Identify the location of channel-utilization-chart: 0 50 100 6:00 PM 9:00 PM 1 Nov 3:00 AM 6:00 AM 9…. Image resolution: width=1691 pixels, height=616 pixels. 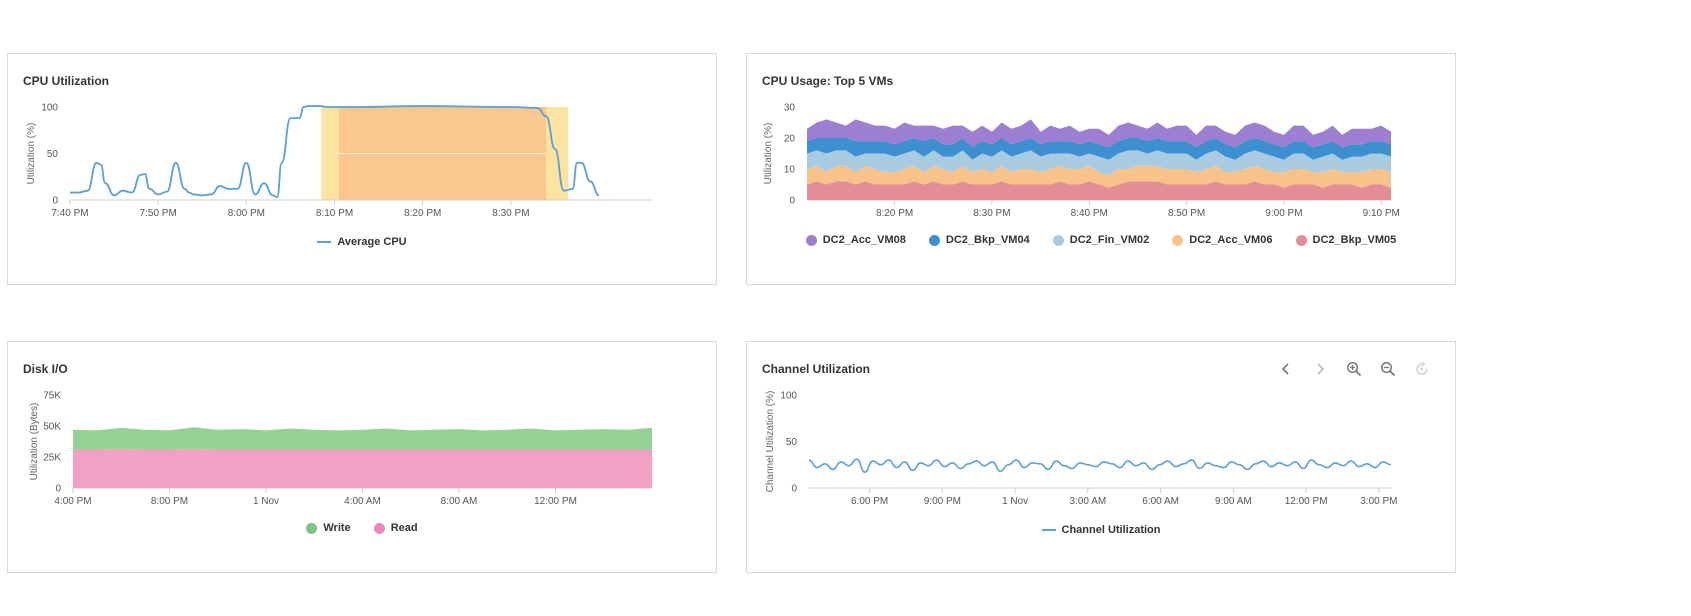
(1101, 437).